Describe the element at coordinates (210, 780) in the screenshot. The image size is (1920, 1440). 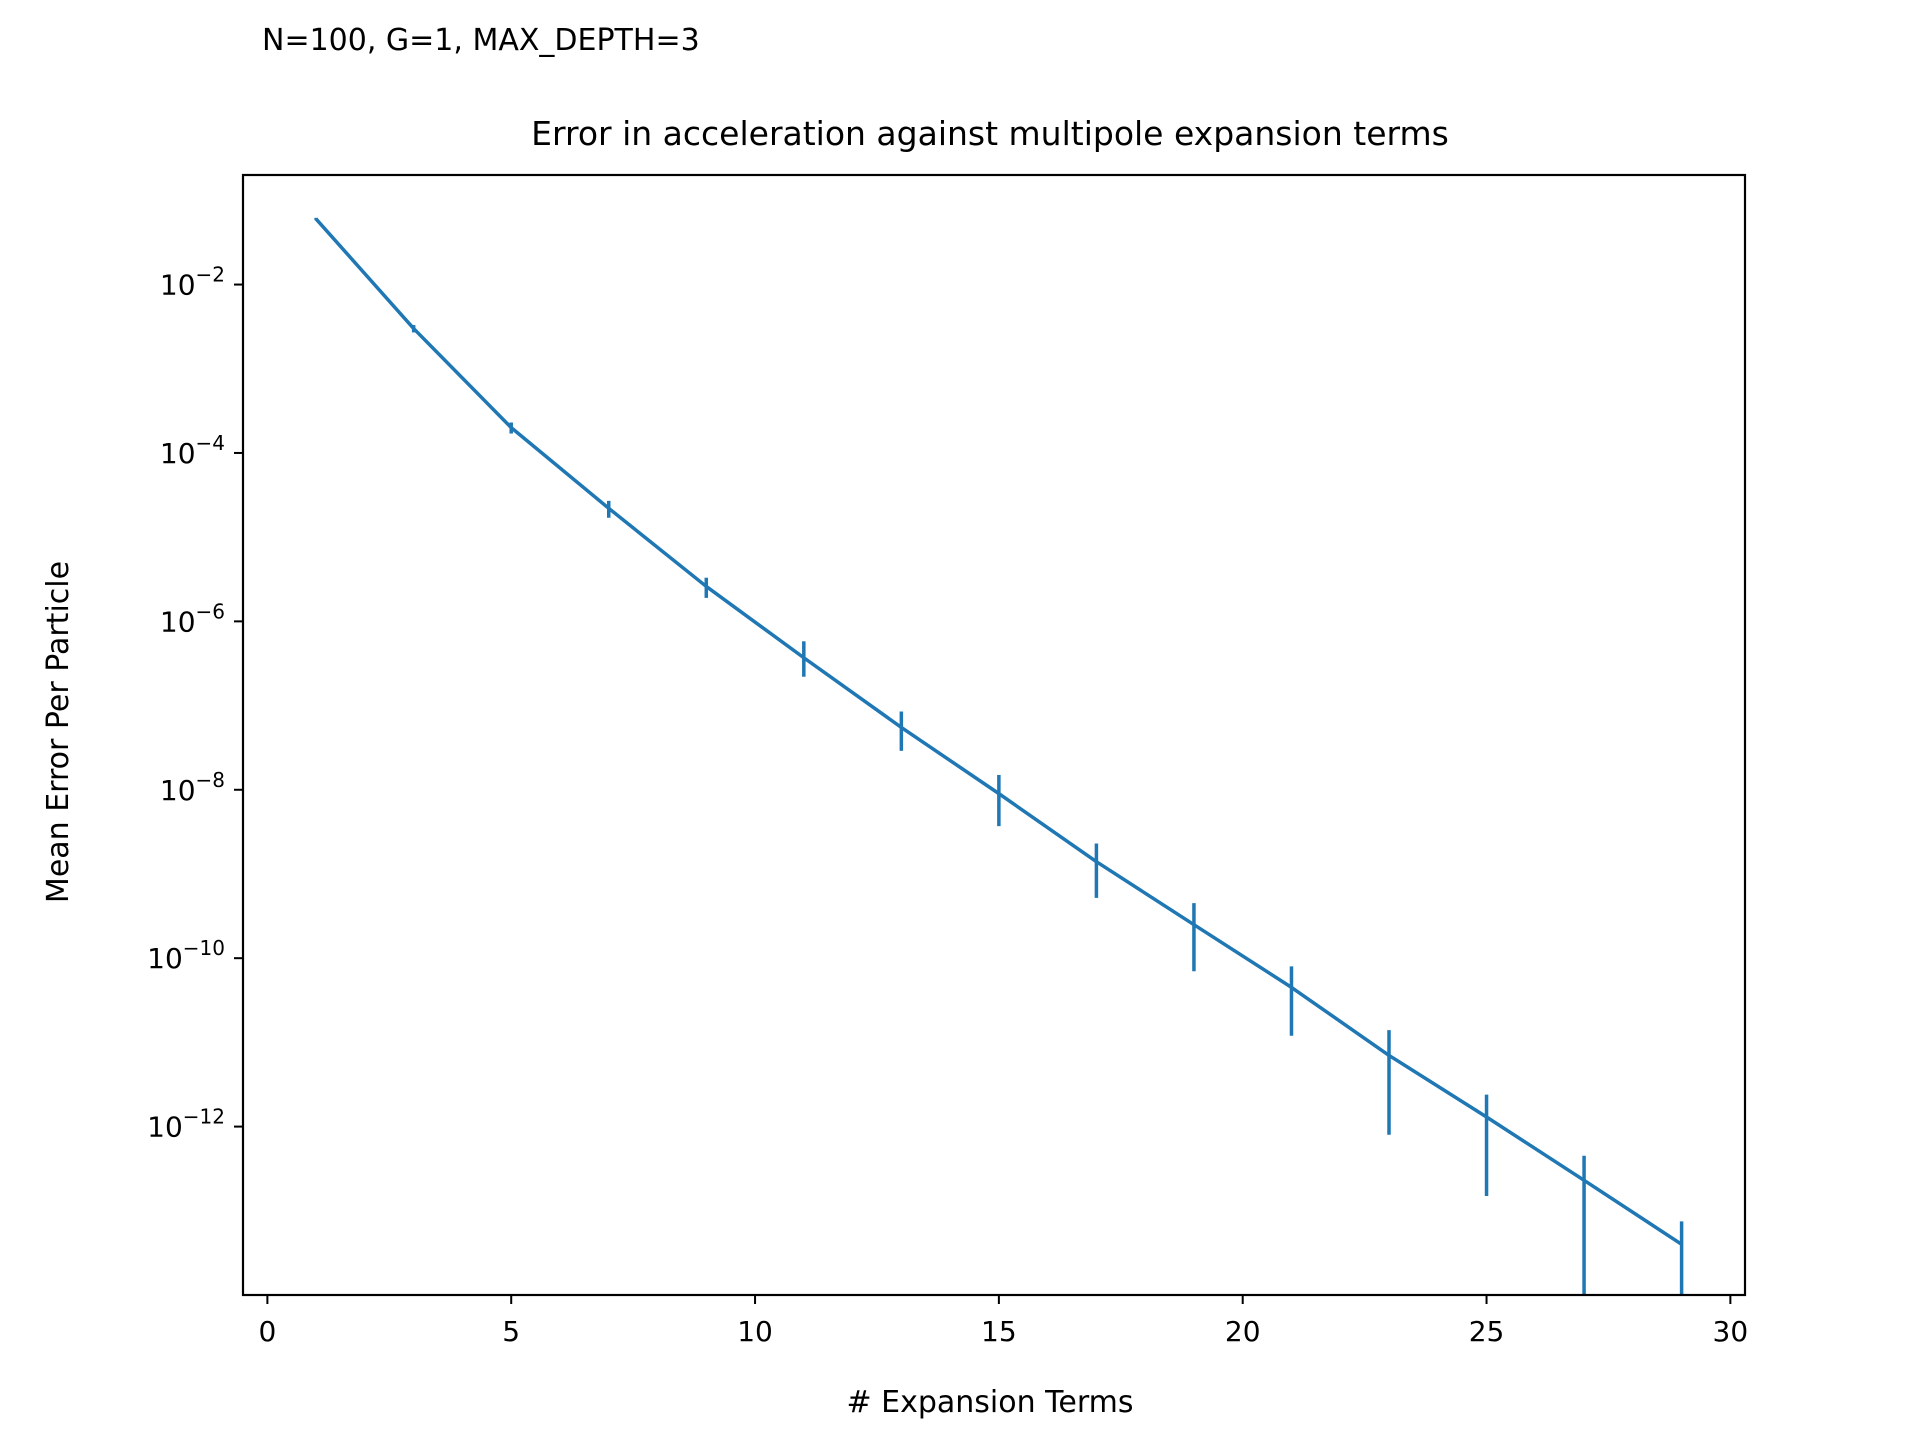
I see `y-tick-exponent: −8` at that location.